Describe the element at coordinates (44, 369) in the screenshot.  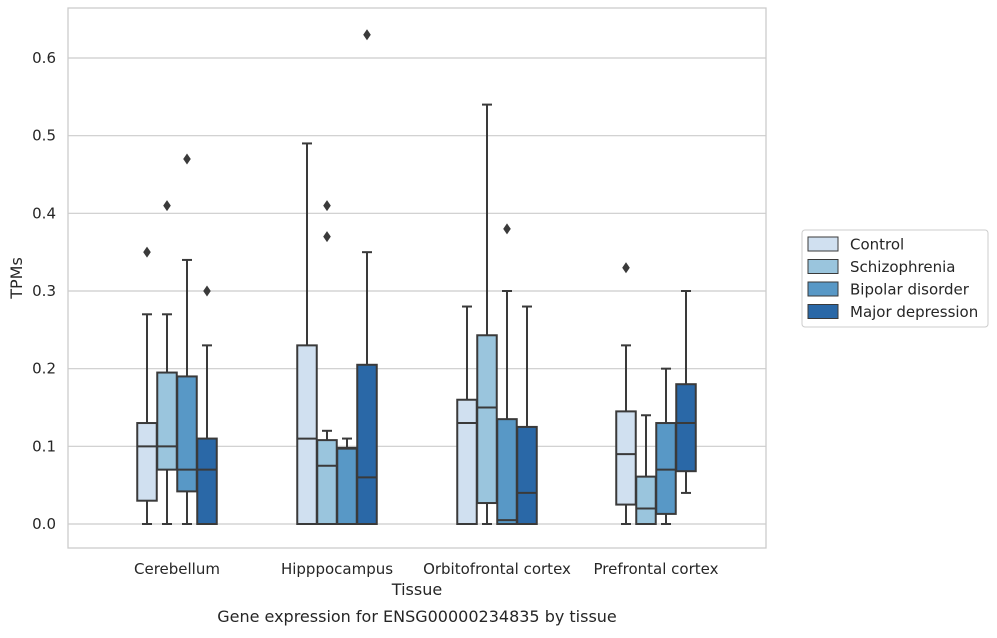
I see `y-tick-label: 0.2` at that location.